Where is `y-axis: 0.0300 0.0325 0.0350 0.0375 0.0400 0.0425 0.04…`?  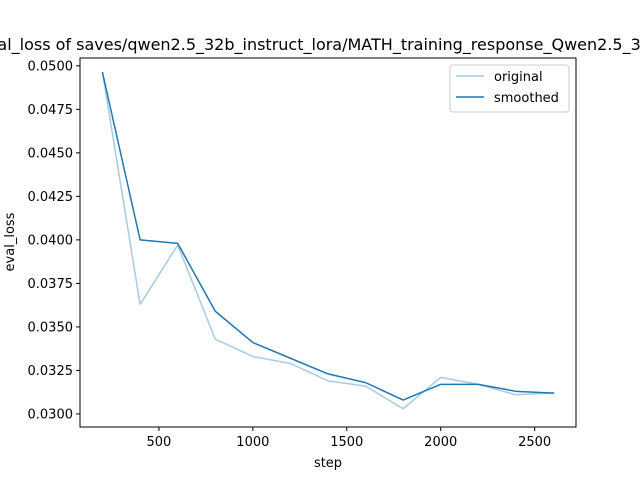
y-axis: 0.0300 0.0325 0.0350 0.0375 0.0400 0.0425 0.04… is located at coordinates (54, 240).